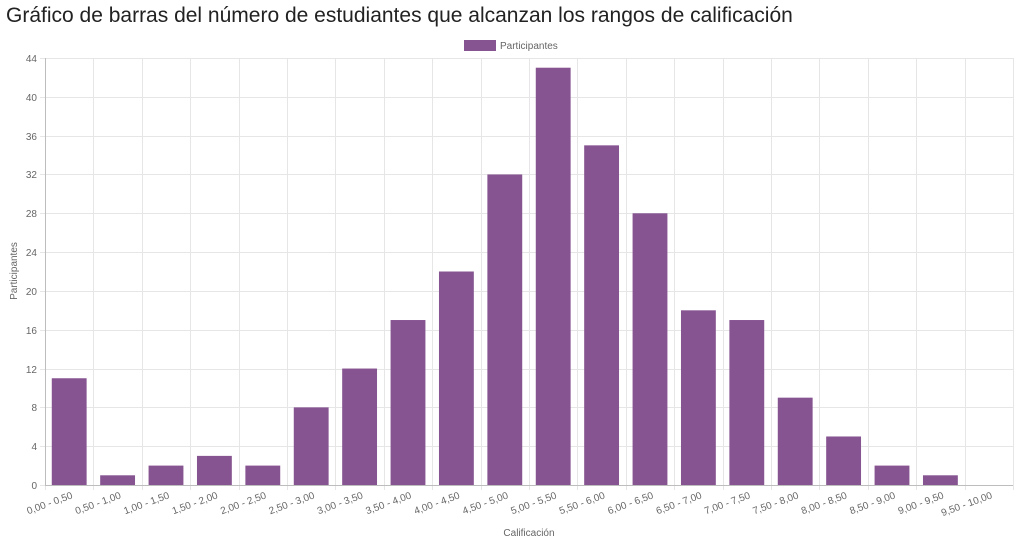 The height and width of the screenshot is (545, 1024). Describe the element at coordinates (485, 503) in the screenshot. I see `x-tick-label: 4,50 - 5,00` at that location.